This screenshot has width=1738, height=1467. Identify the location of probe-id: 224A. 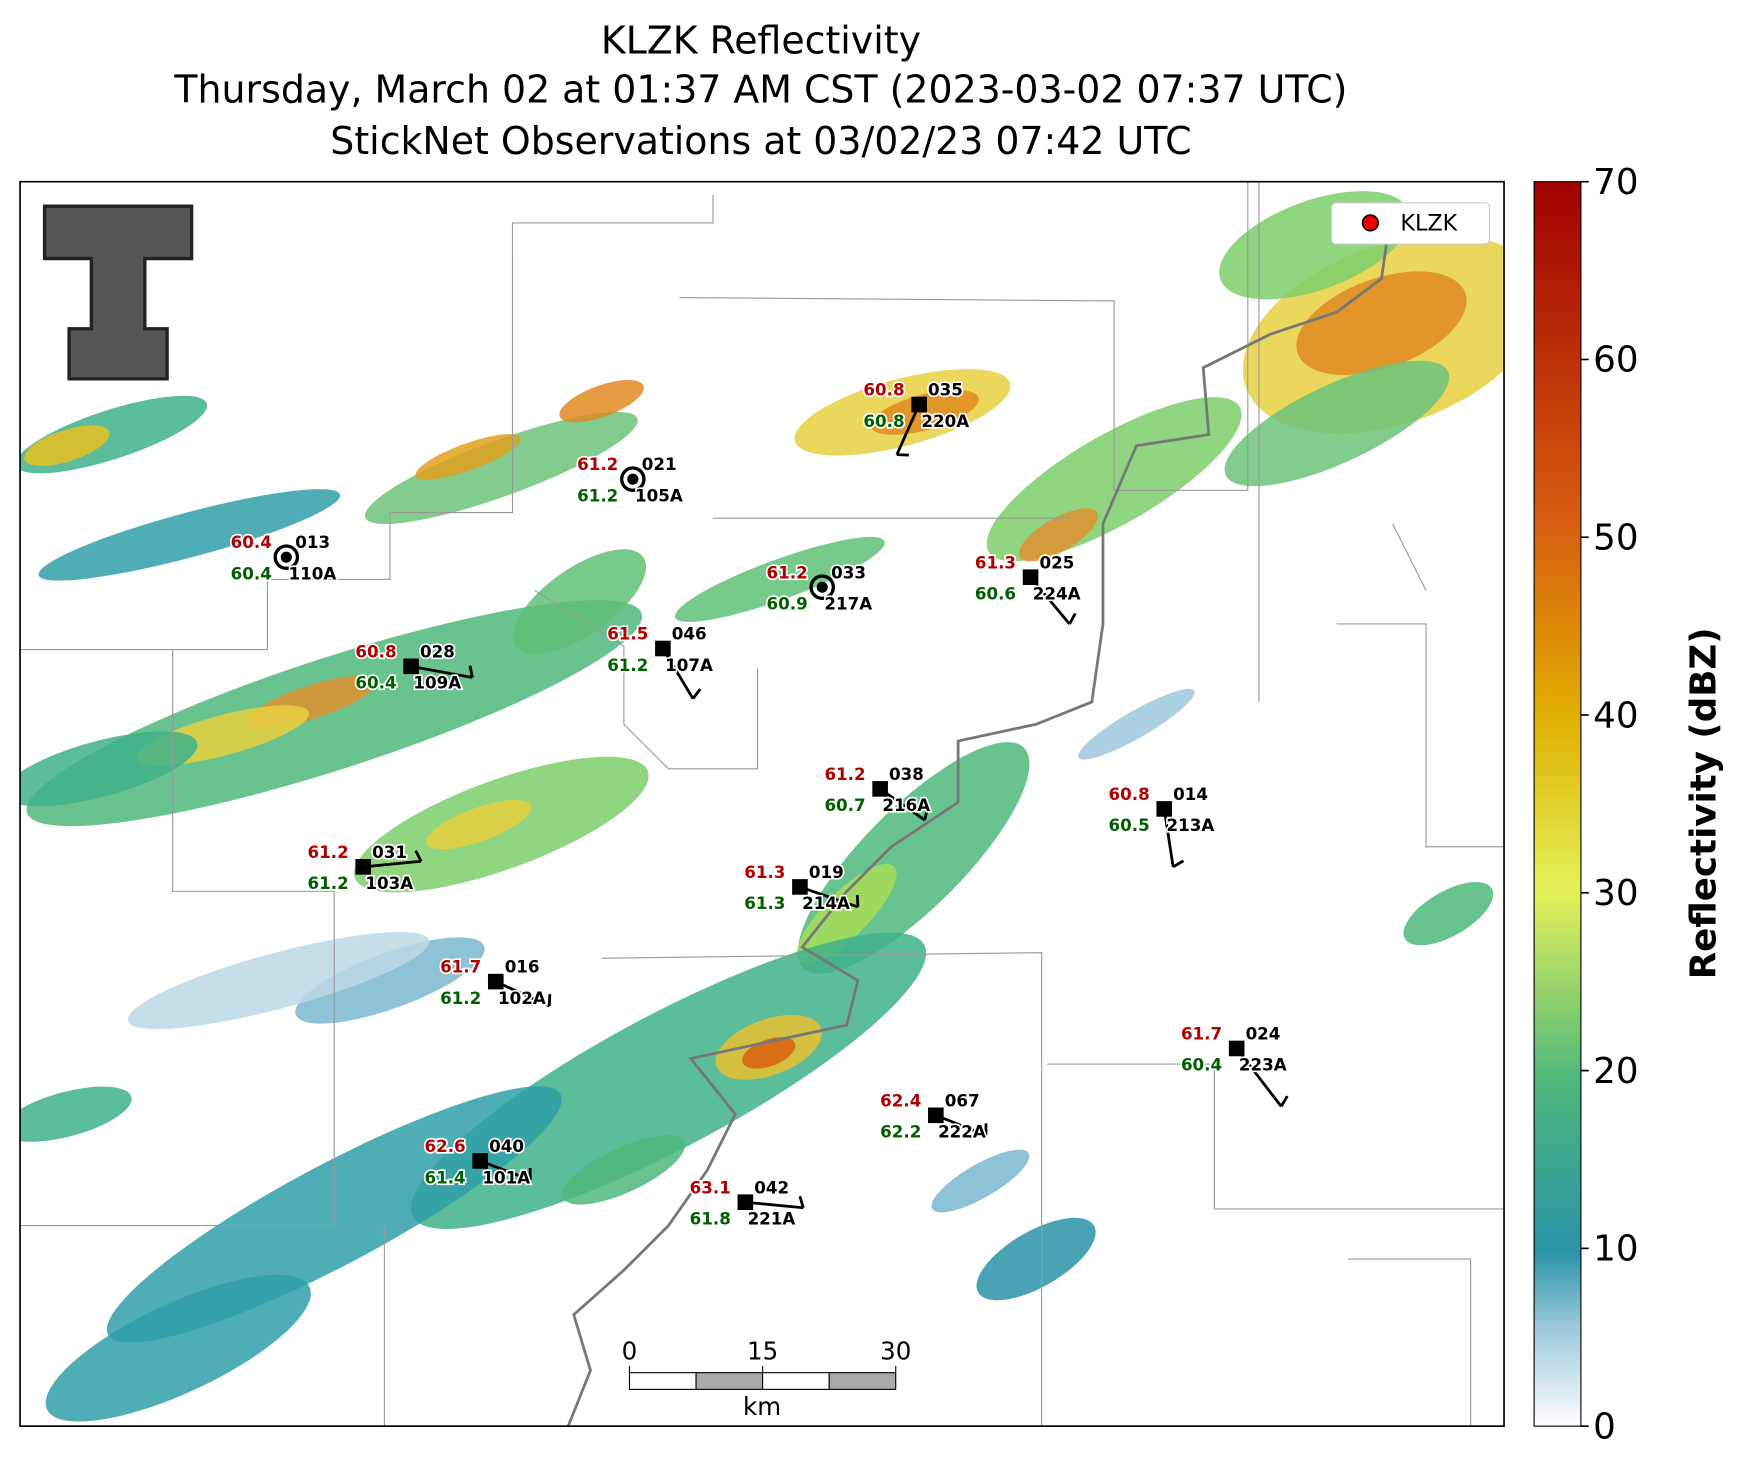
(1057, 593).